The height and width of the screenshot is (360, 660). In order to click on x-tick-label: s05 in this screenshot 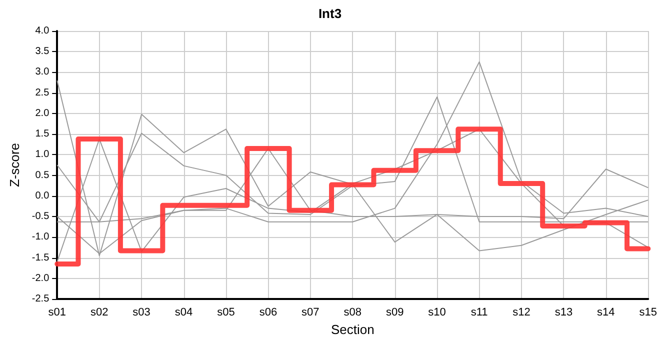, I will do `click(226, 312)`.